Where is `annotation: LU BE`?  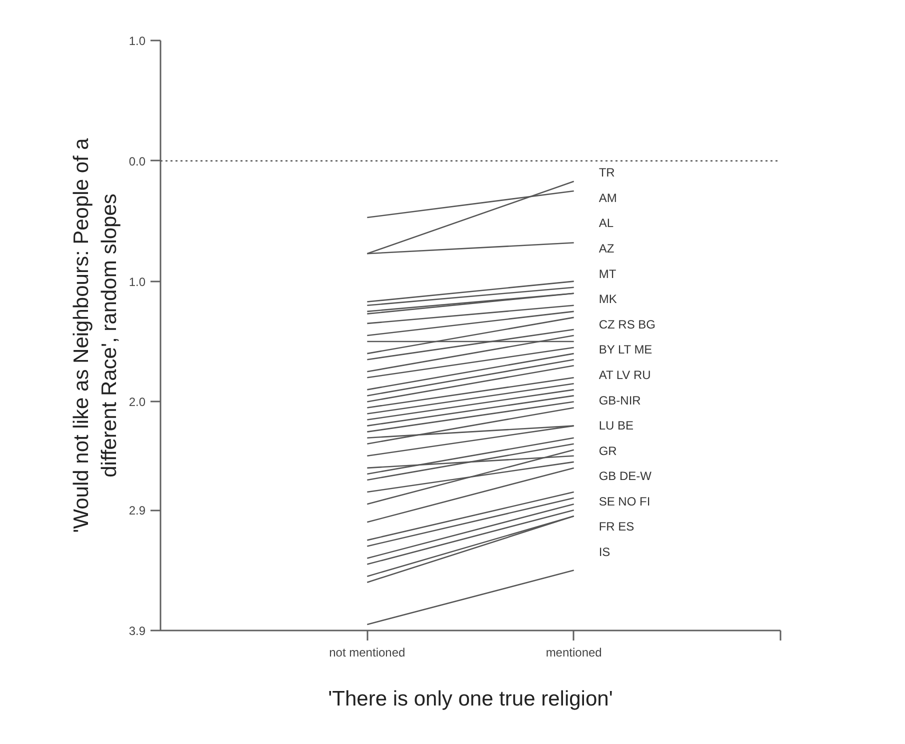 annotation: LU BE is located at coordinates (616, 425).